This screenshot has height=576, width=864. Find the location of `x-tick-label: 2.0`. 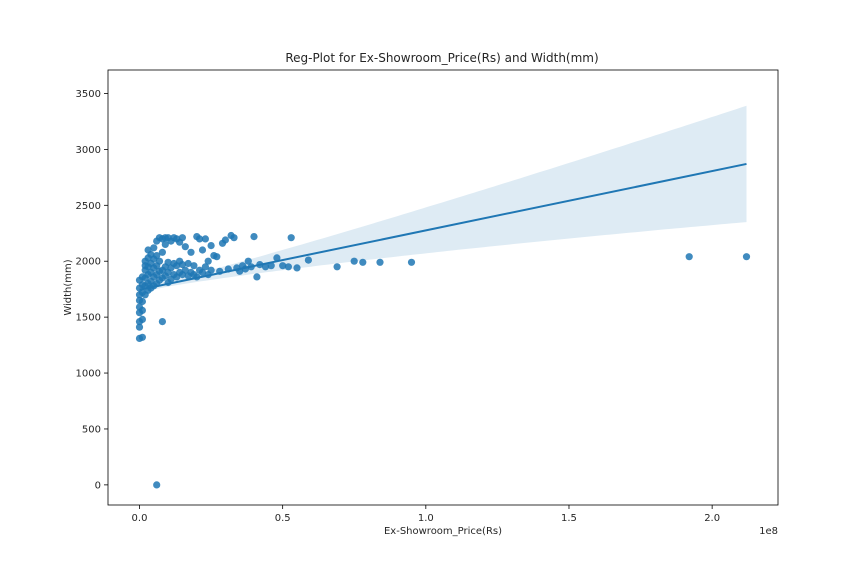

x-tick-label: 2.0 is located at coordinates (712, 518).